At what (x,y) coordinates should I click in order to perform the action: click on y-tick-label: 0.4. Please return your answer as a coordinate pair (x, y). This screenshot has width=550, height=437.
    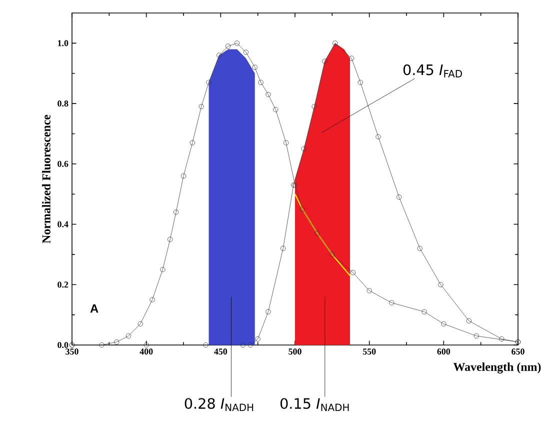
    Looking at the image, I should click on (63, 224).